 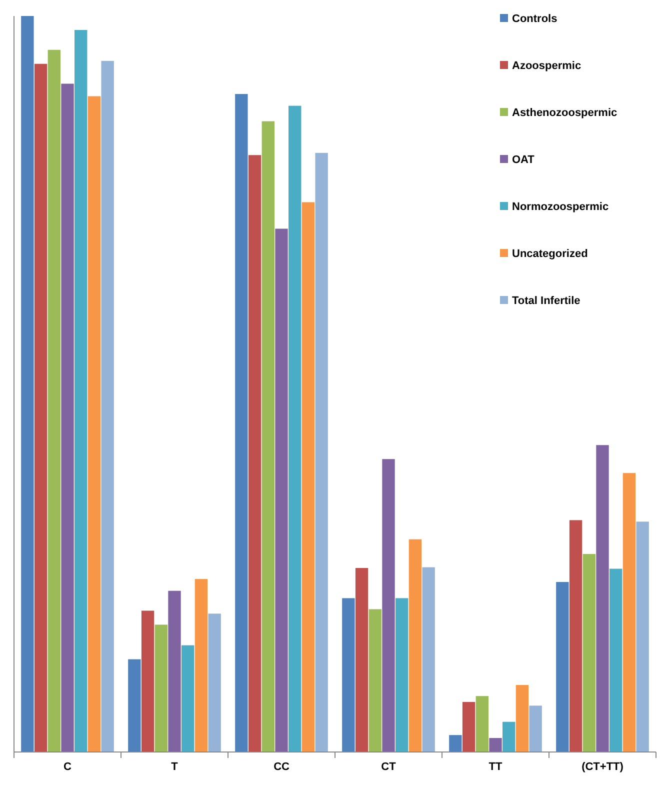 What do you see at coordinates (282, 766) in the screenshot?
I see `x-tick-label: CC` at bounding box center [282, 766].